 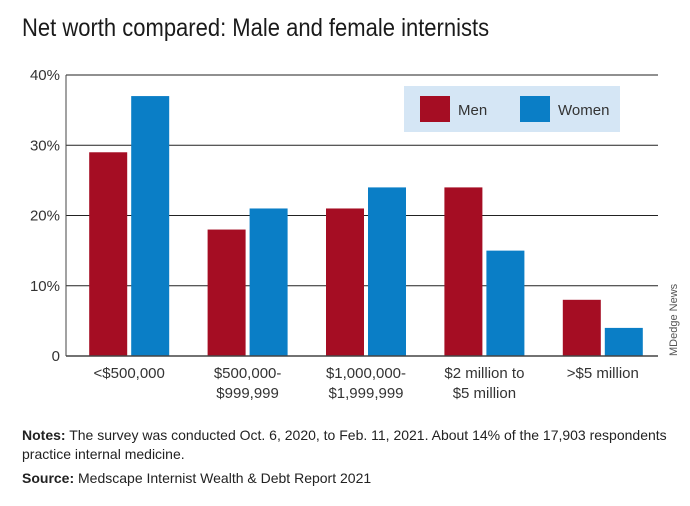 What do you see at coordinates (44, 435) in the screenshot?
I see `notes-label: Notes:` at bounding box center [44, 435].